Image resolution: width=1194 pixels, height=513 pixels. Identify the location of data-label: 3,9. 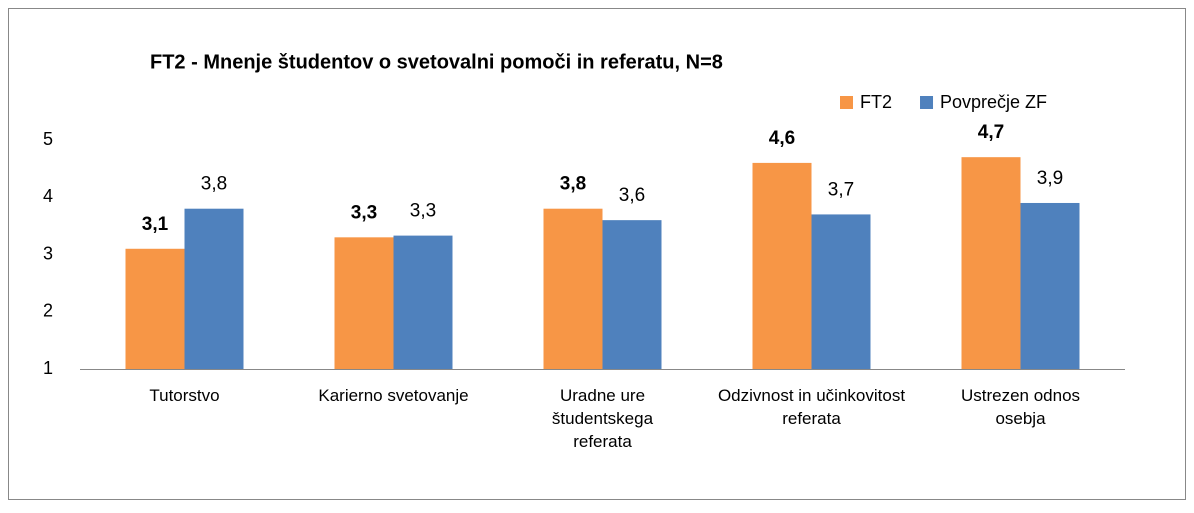
(1050, 178).